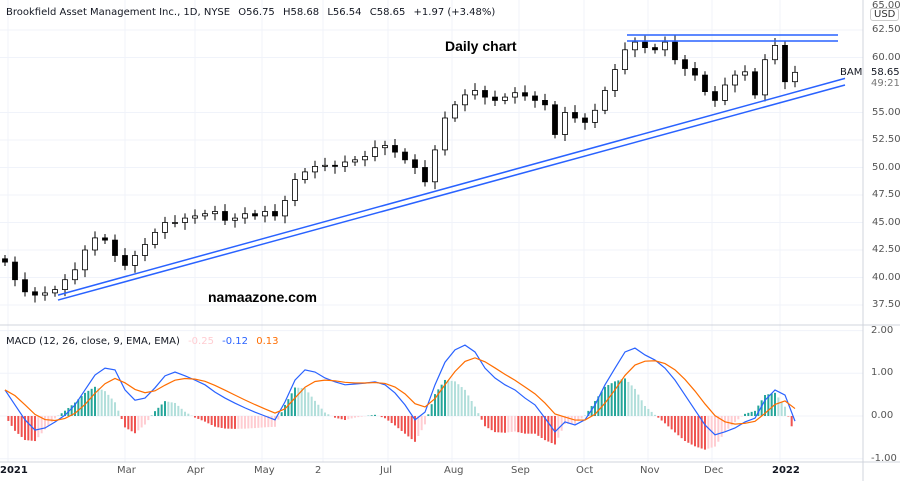 The width and height of the screenshot is (900, 481). What do you see at coordinates (454, 12) in the screenshot?
I see `change-value: +1.97 (+3.48%)` at bounding box center [454, 12].